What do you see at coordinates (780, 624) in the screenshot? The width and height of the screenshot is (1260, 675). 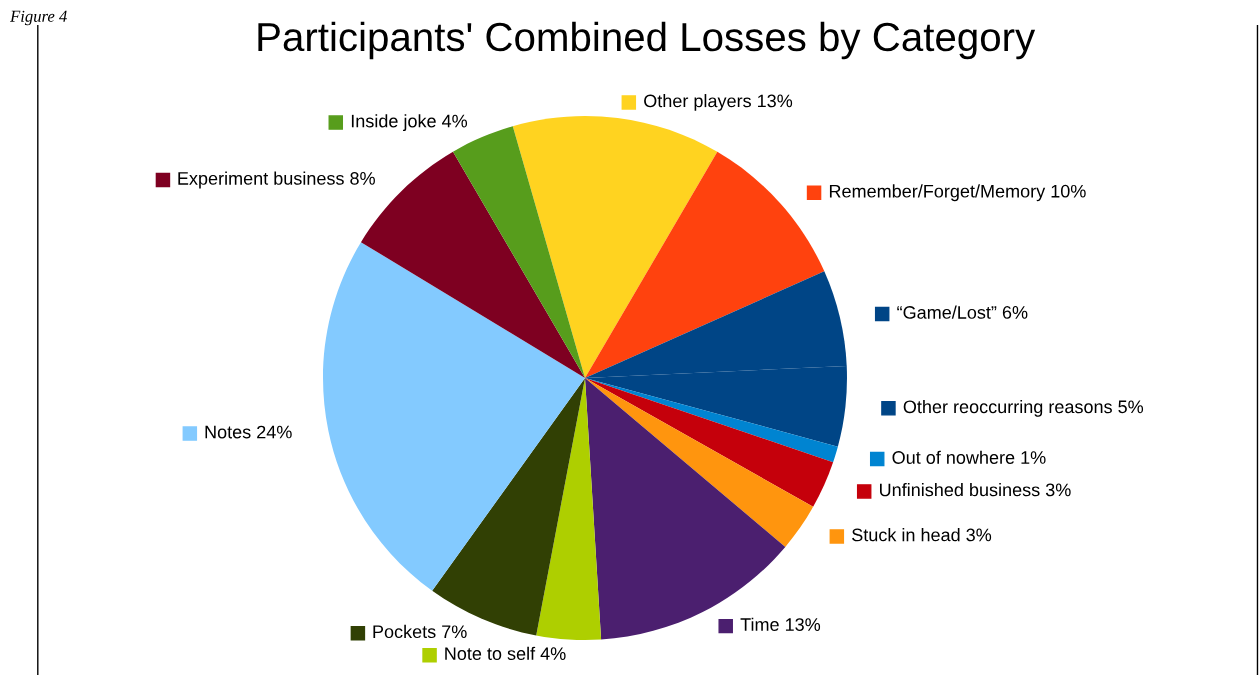 I see `legend-label: Time 13%` at bounding box center [780, 624].